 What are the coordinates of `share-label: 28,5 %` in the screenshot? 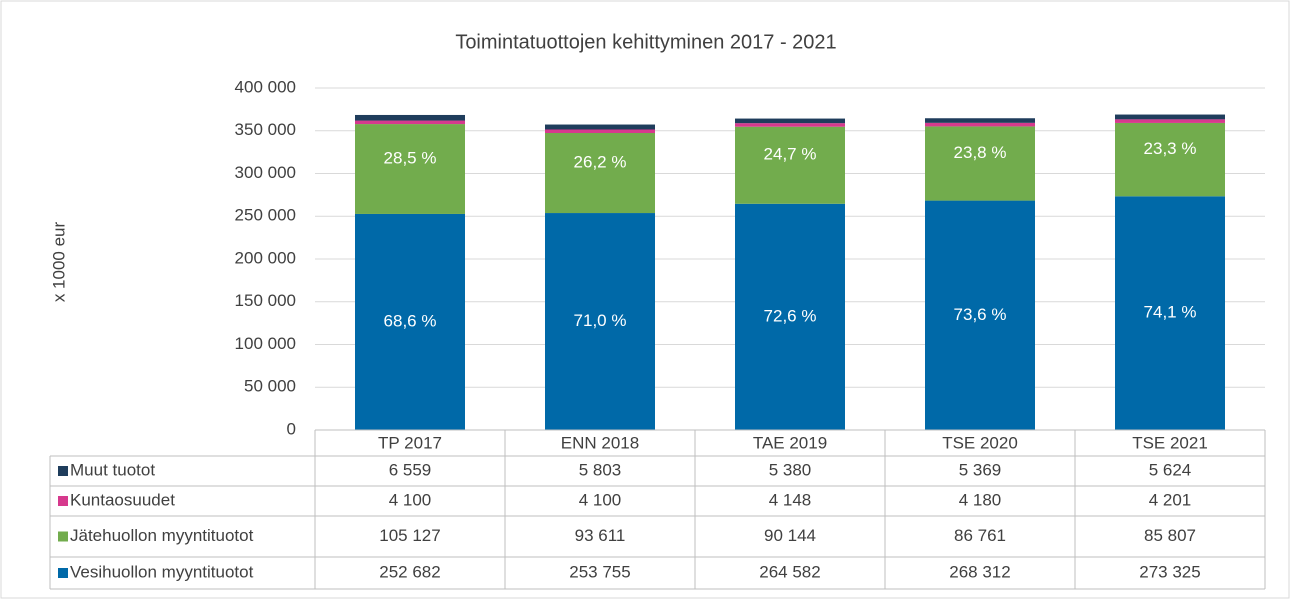 It's located at (410, 157).